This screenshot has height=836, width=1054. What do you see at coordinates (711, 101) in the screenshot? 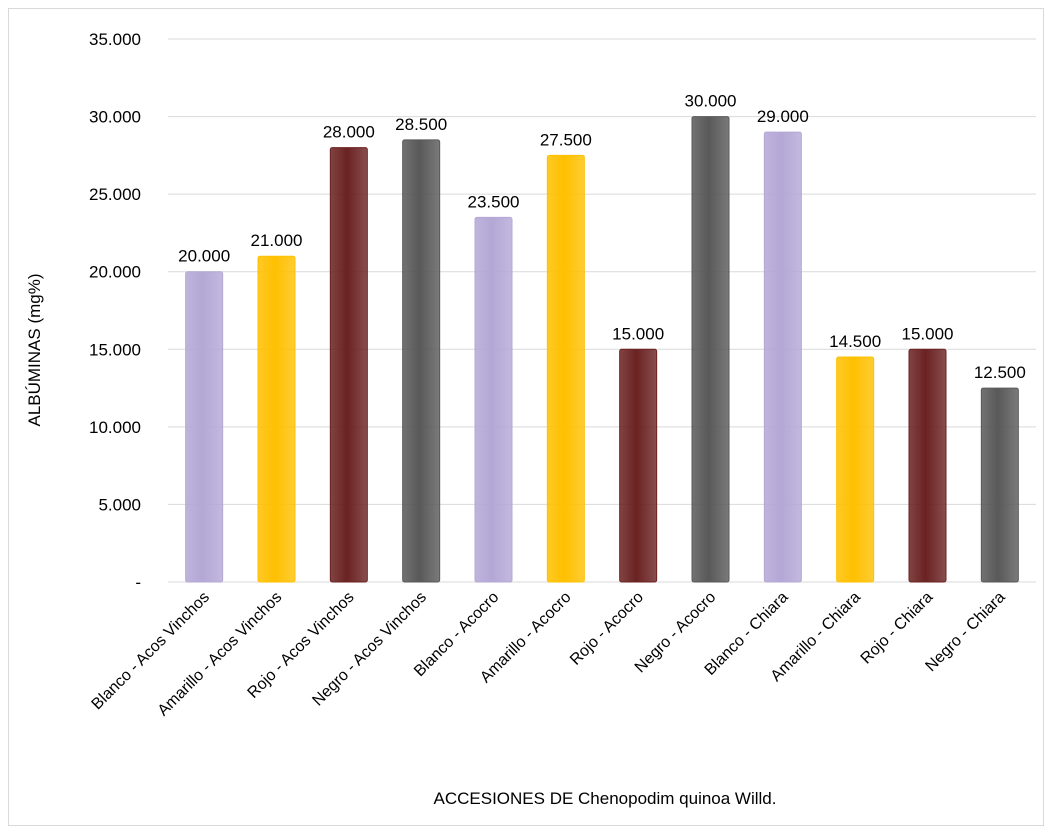
I see `data-label: 30.000` at bounding box center [711, 101].